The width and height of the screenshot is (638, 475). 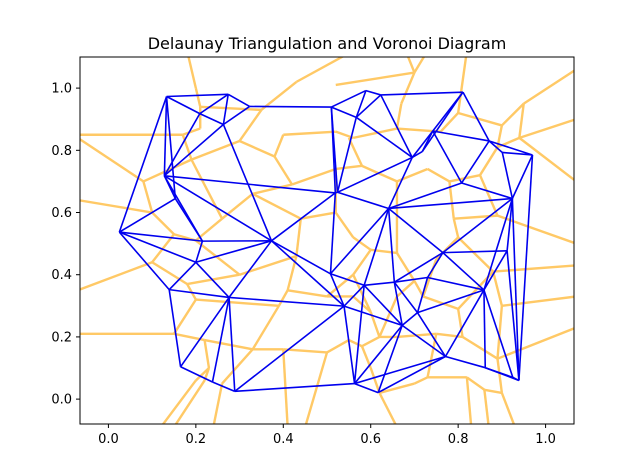 I want to click on y-tick-label-2: 0.4, so click(x=61, y=275).